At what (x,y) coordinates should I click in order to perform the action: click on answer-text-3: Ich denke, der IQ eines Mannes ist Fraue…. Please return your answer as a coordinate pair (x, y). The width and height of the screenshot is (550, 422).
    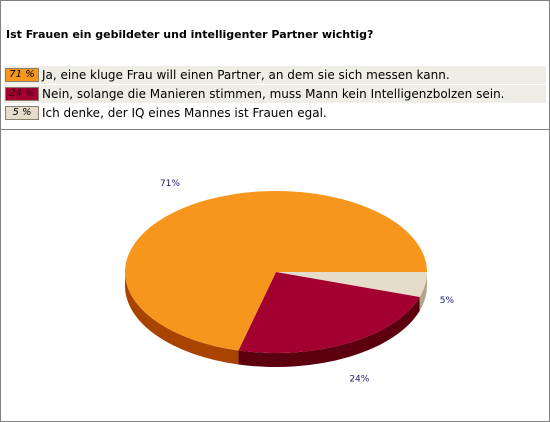
    Looking at the image, I should click on (184, 113).